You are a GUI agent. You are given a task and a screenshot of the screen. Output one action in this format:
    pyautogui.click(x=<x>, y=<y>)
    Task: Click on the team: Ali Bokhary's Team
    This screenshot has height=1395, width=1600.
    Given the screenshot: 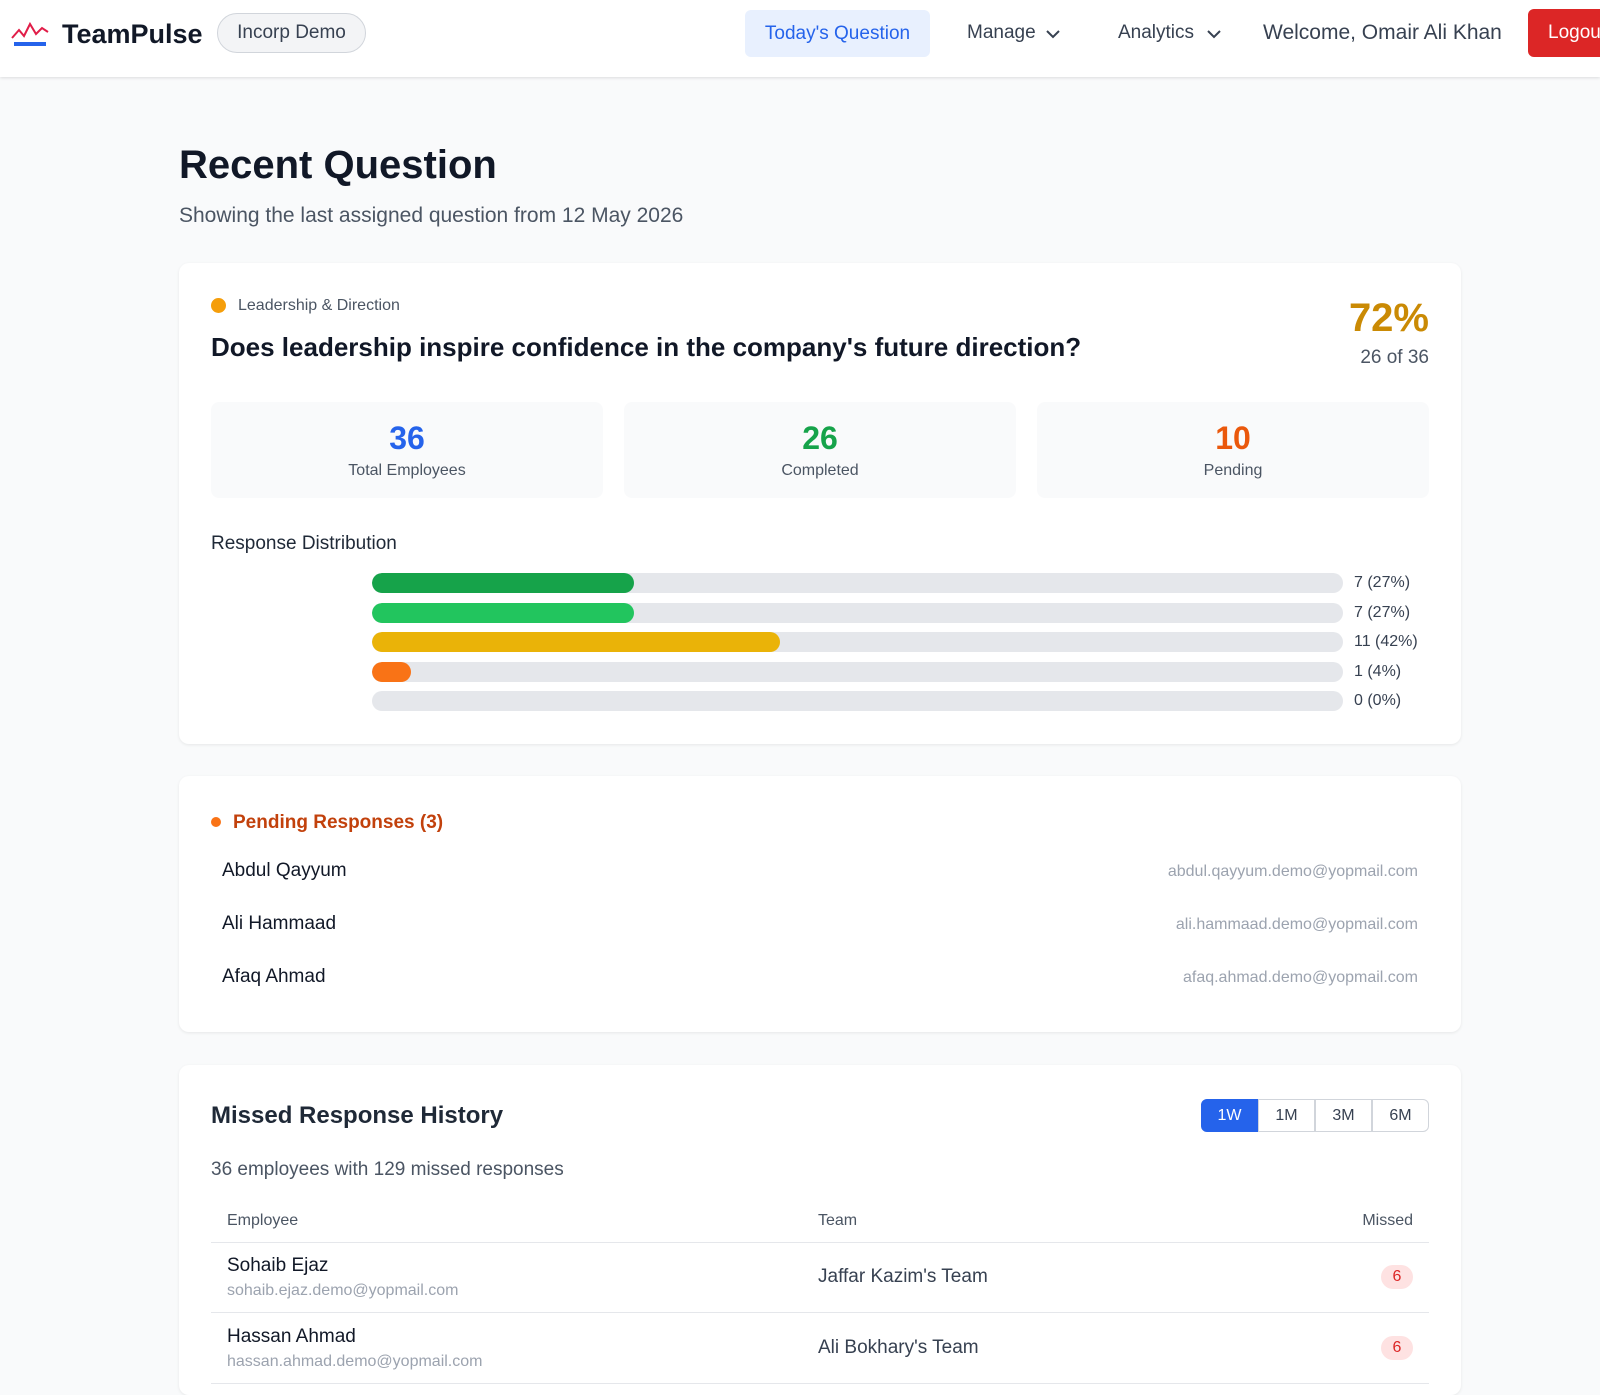 What is the action you would take?
    pyautogui.click(x=898, y=1347)
    